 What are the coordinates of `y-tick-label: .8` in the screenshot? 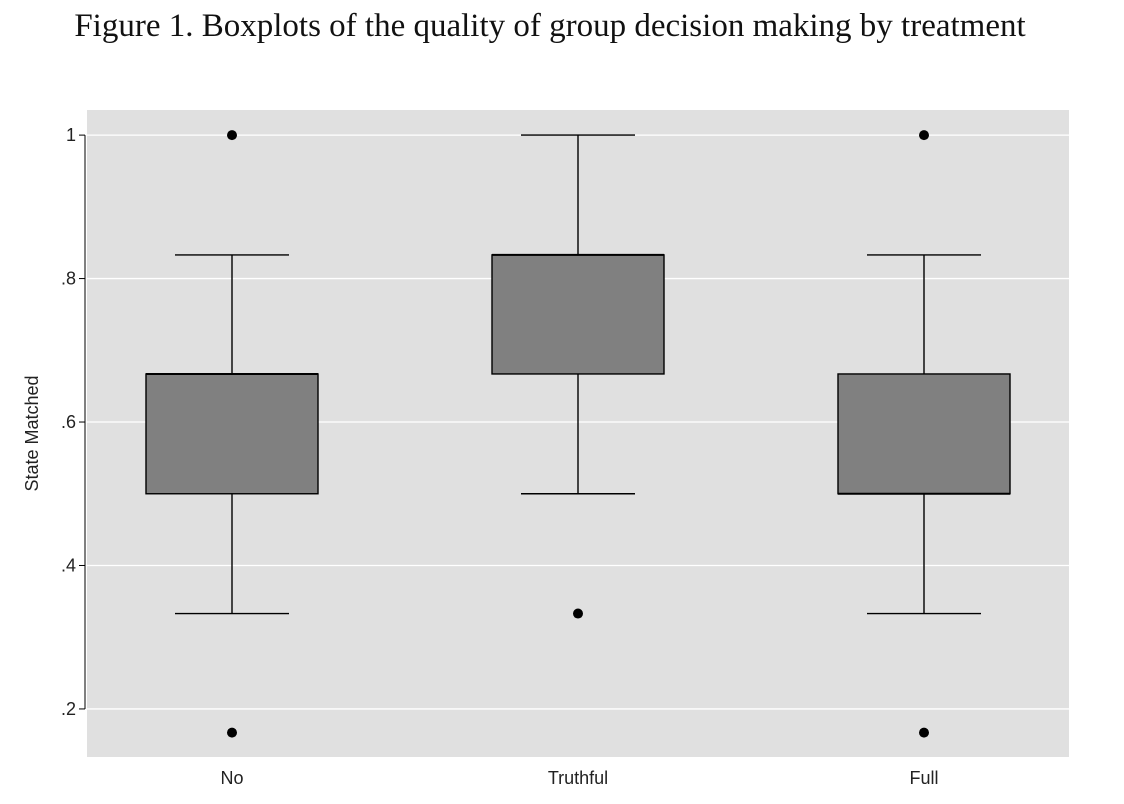 It's located at (68, 279).